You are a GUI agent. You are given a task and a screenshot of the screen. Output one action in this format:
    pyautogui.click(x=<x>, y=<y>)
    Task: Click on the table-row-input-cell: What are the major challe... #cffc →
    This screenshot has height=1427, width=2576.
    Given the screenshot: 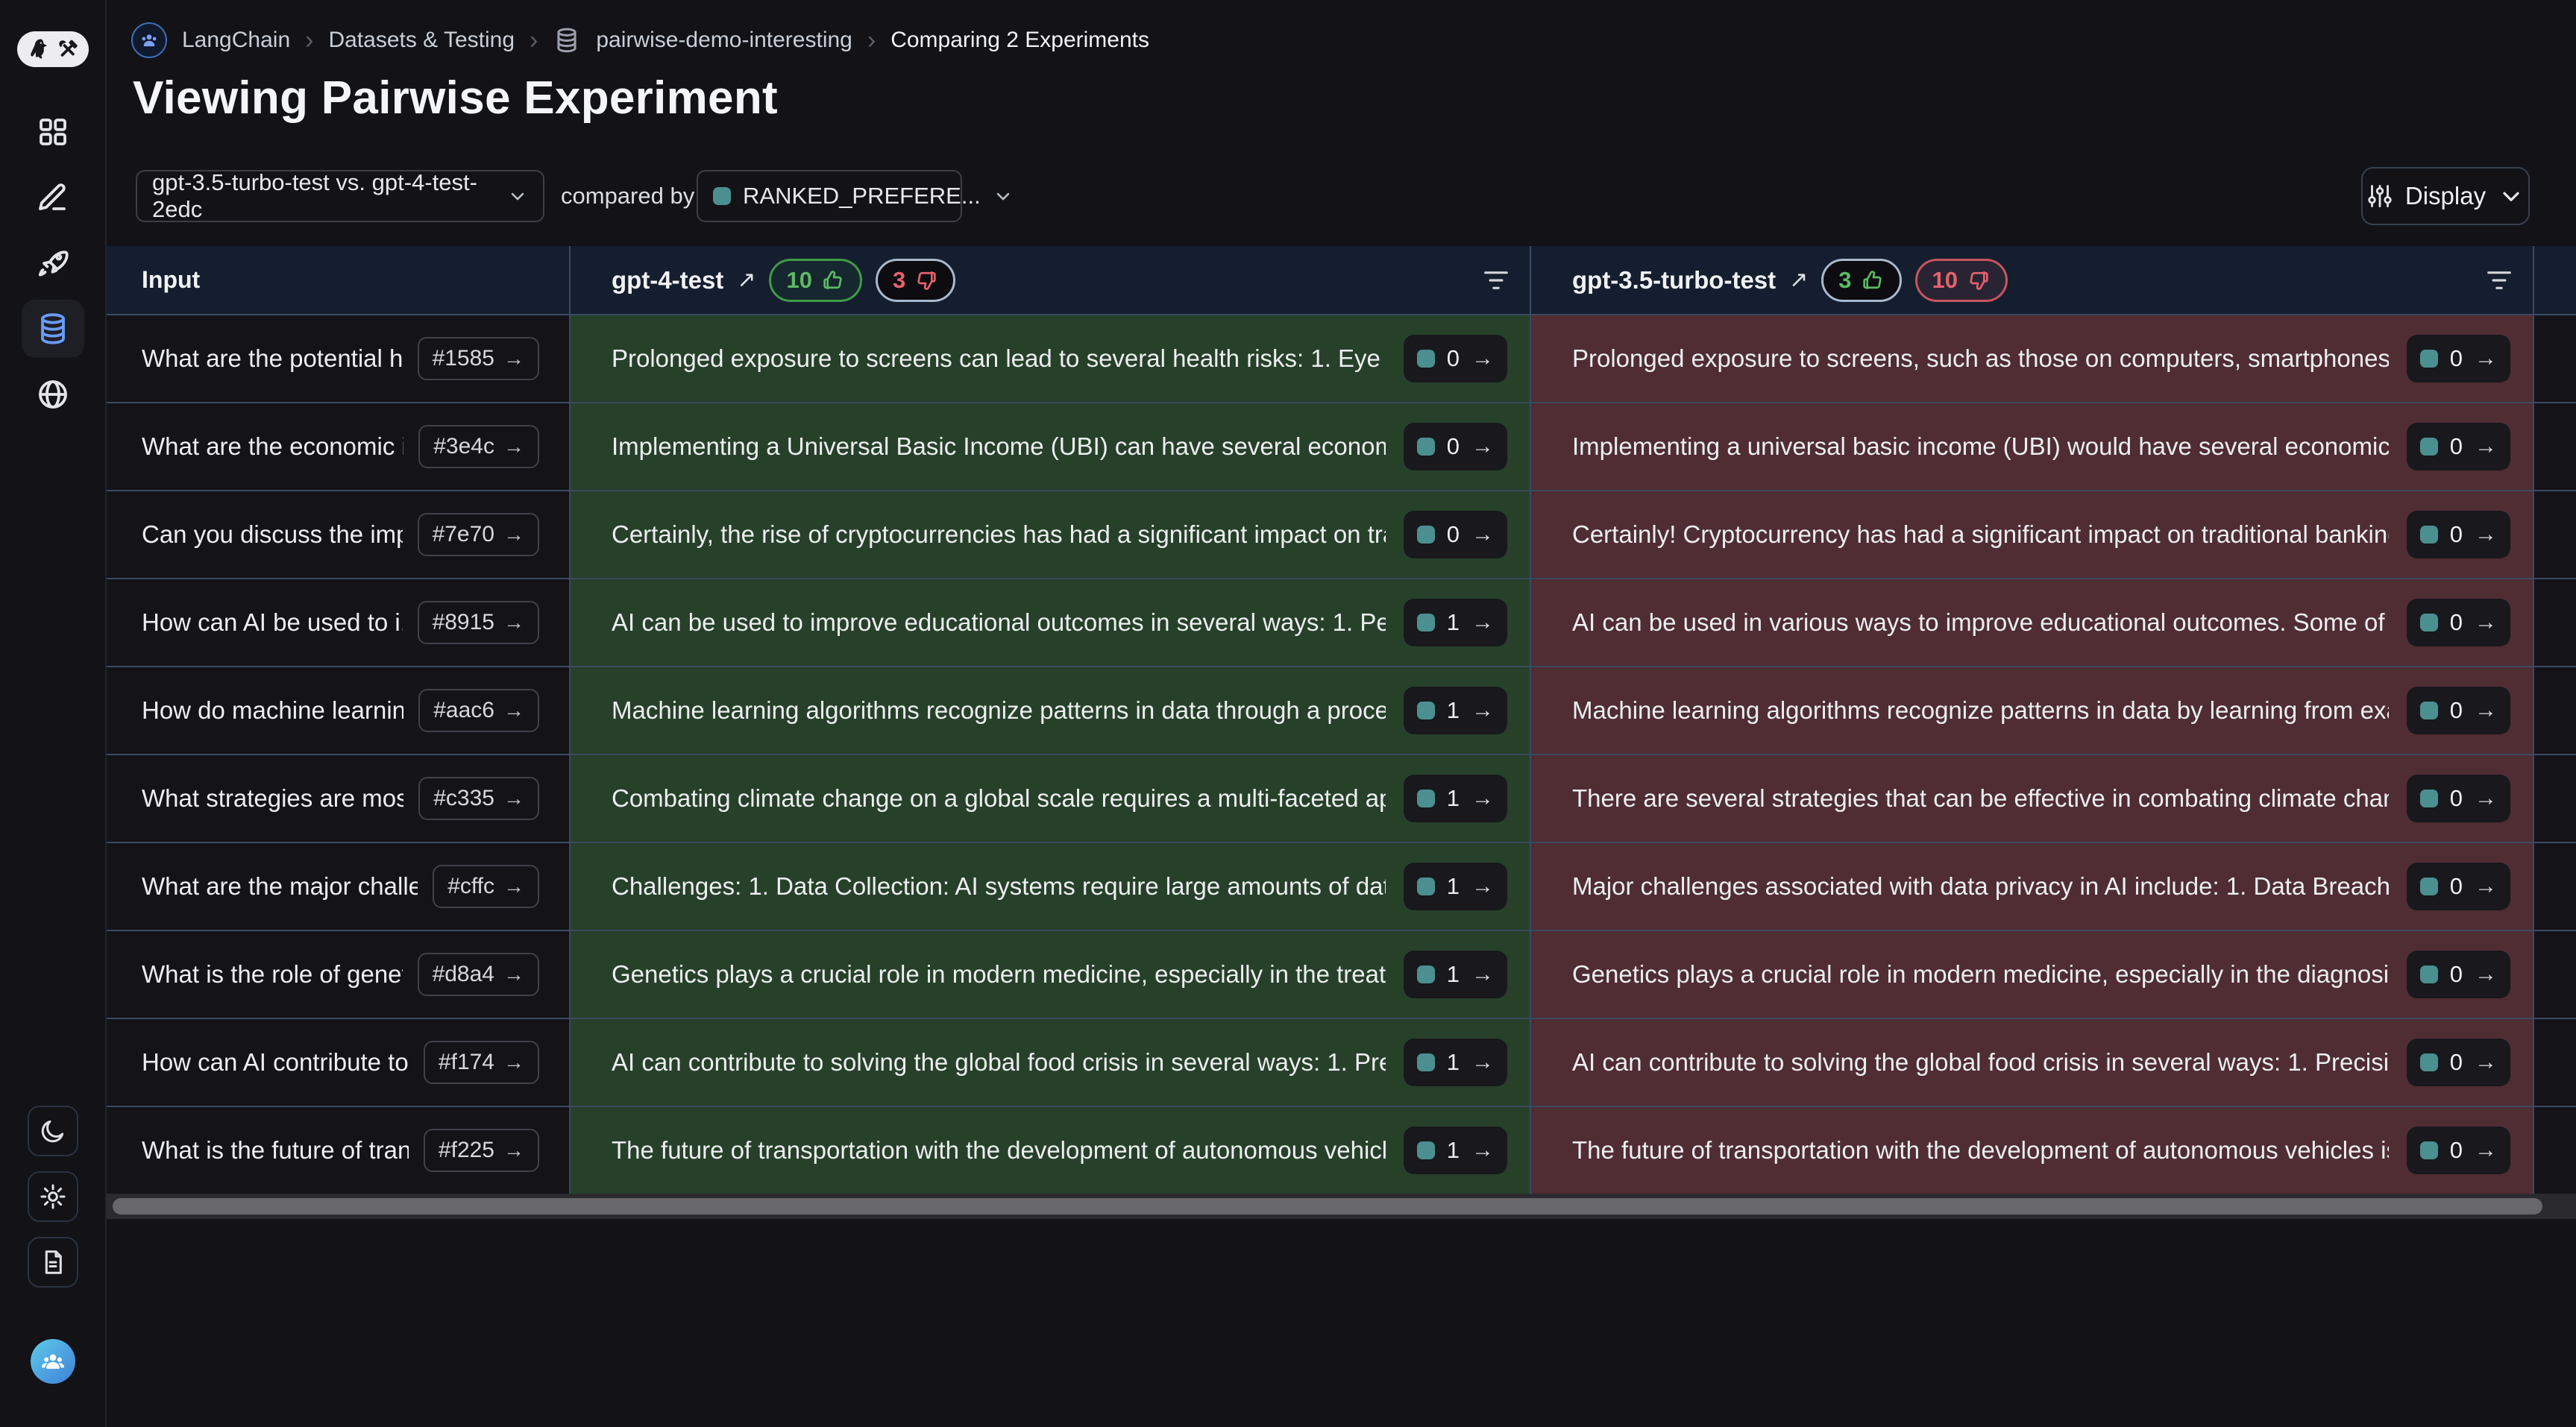 What is the action you would take?
    pyautogui.click(x=339, y=887)
    